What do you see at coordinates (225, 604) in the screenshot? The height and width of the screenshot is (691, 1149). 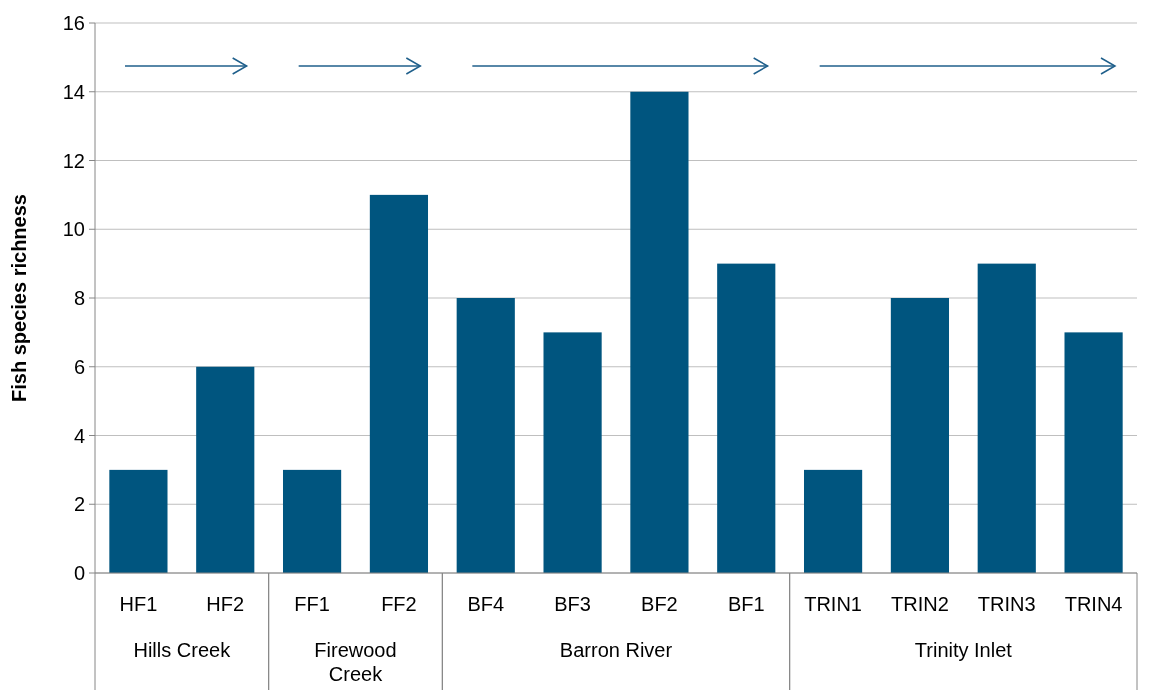 I see `x-tick-label: HF2` at bounding box center [225, 604].